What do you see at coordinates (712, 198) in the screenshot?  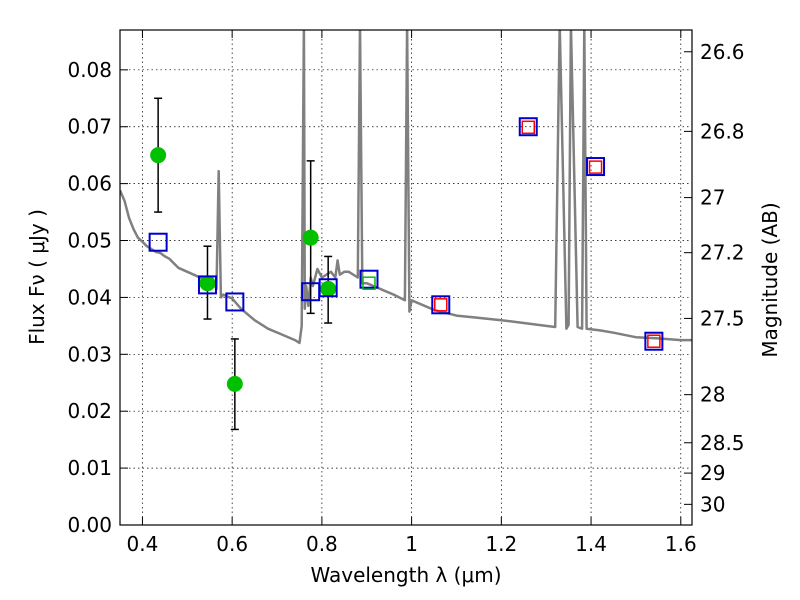 I see `right-tick-label: 27` at bounding box center [712, 198].